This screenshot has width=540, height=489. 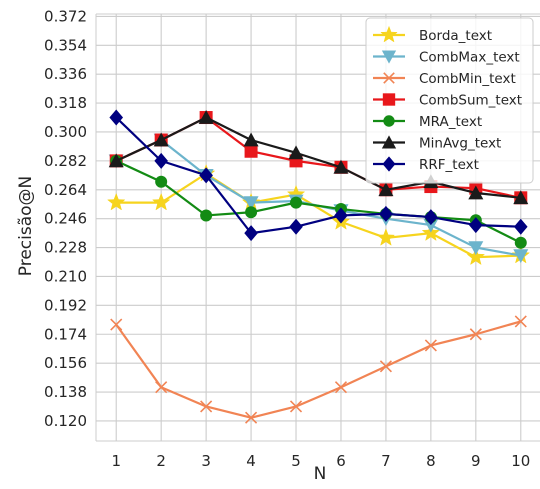 What do you see at coordinates (65, 74) in the screenshot?
I see `y-tick-label: 0.336` at bounding box center [65, 74].